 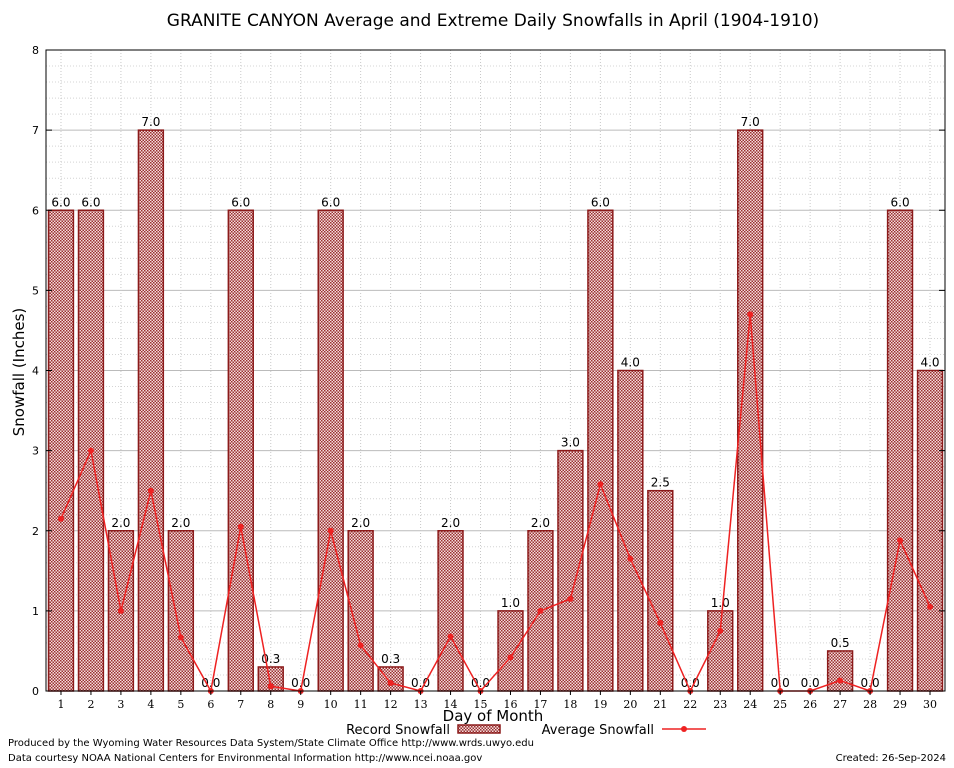 I want to click on y-tick-label: 6, so click(x=35, y=210).